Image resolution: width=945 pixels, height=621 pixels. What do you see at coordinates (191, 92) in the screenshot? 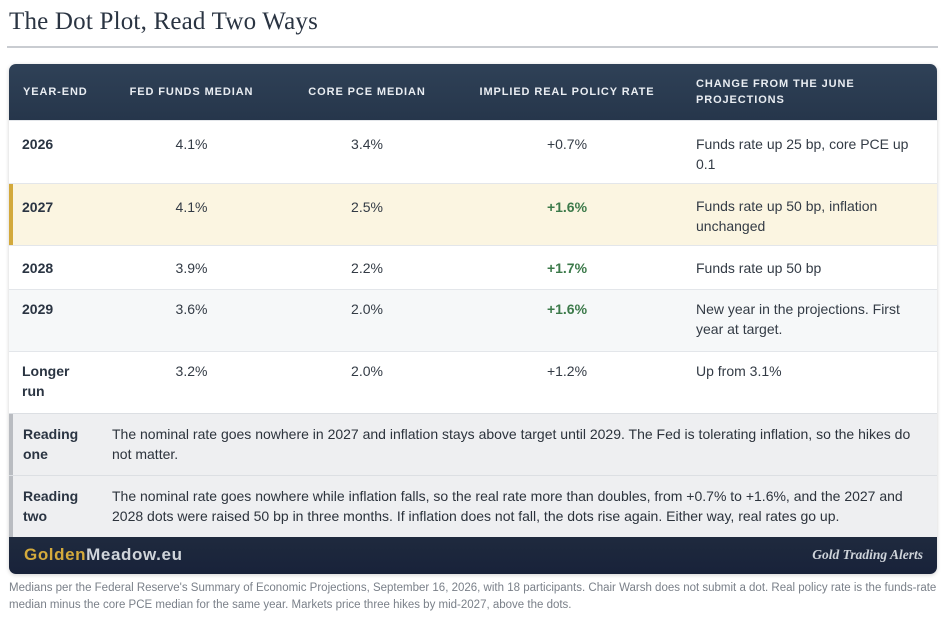
I see `header-fed-funds-median: FED FUNDS MEDIAN` at bounding box center [191, 92].